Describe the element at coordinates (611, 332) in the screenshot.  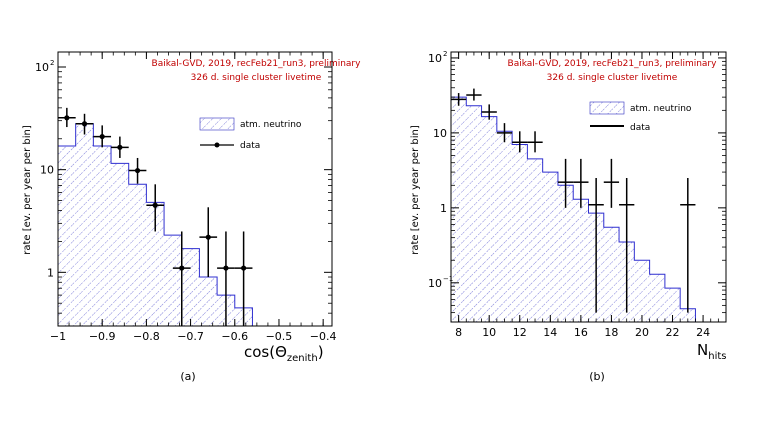
I see `x-tick-label: 18` at that location.